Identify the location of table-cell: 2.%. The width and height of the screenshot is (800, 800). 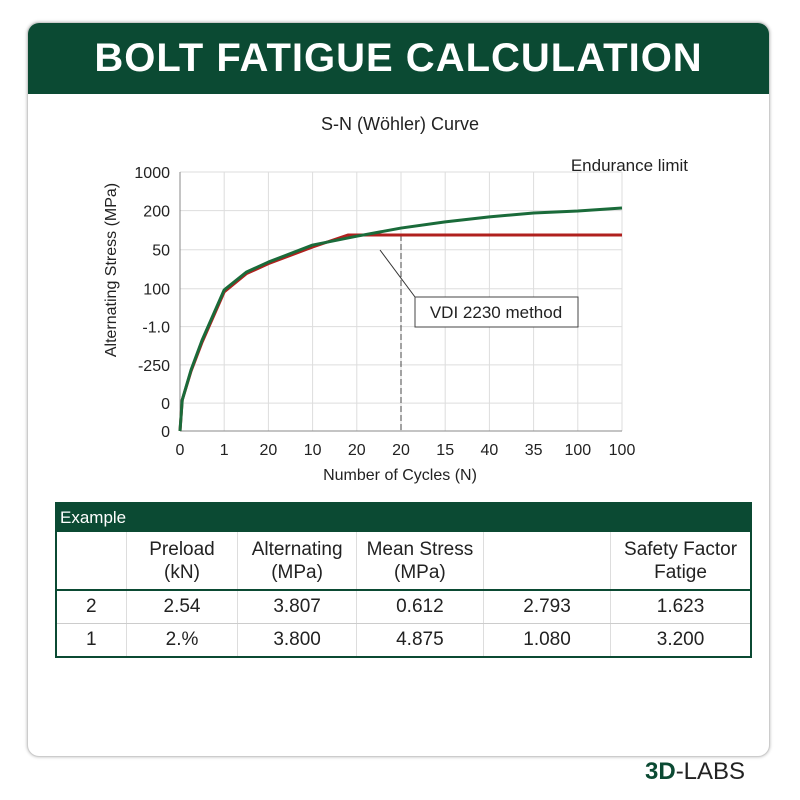
(181, 640).